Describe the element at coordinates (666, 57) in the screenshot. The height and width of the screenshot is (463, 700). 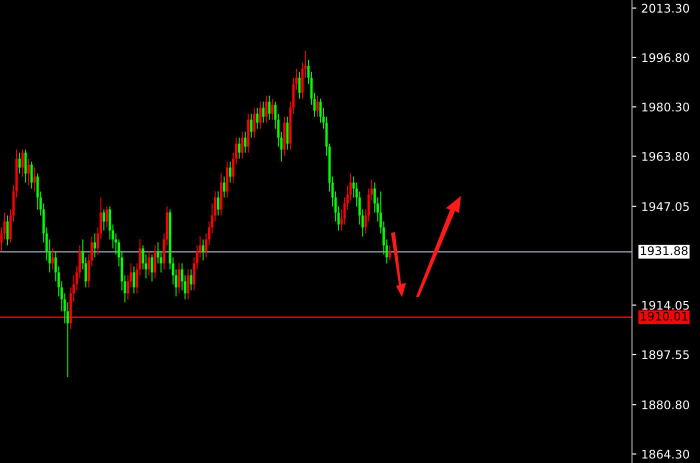
I see `y-tick-label: 1996.80` at that location.